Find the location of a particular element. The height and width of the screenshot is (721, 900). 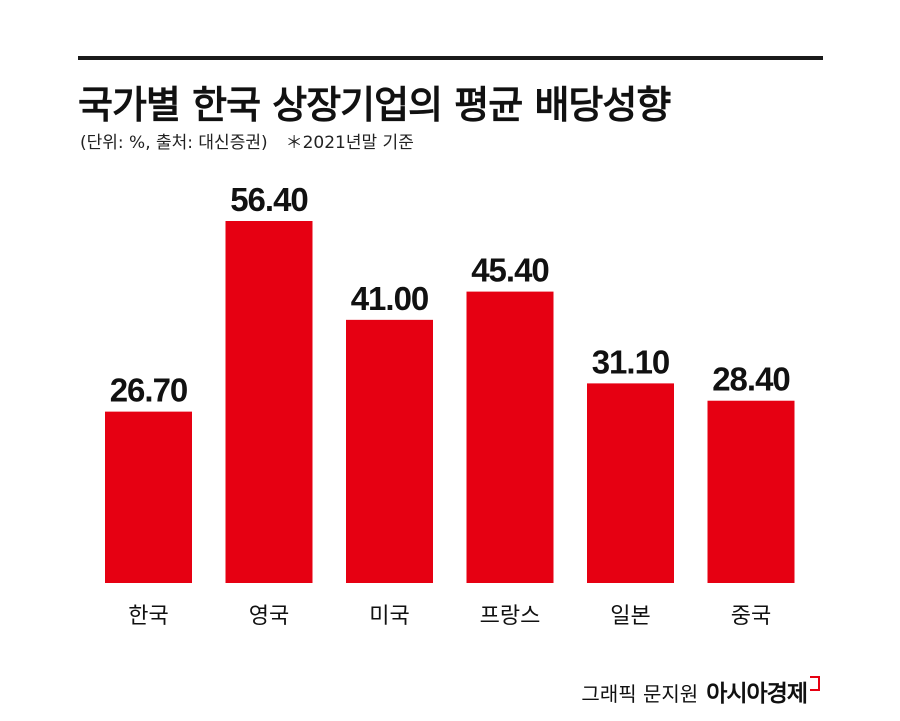

value-label-3: 45.40 is located at coordinates (510, 270).